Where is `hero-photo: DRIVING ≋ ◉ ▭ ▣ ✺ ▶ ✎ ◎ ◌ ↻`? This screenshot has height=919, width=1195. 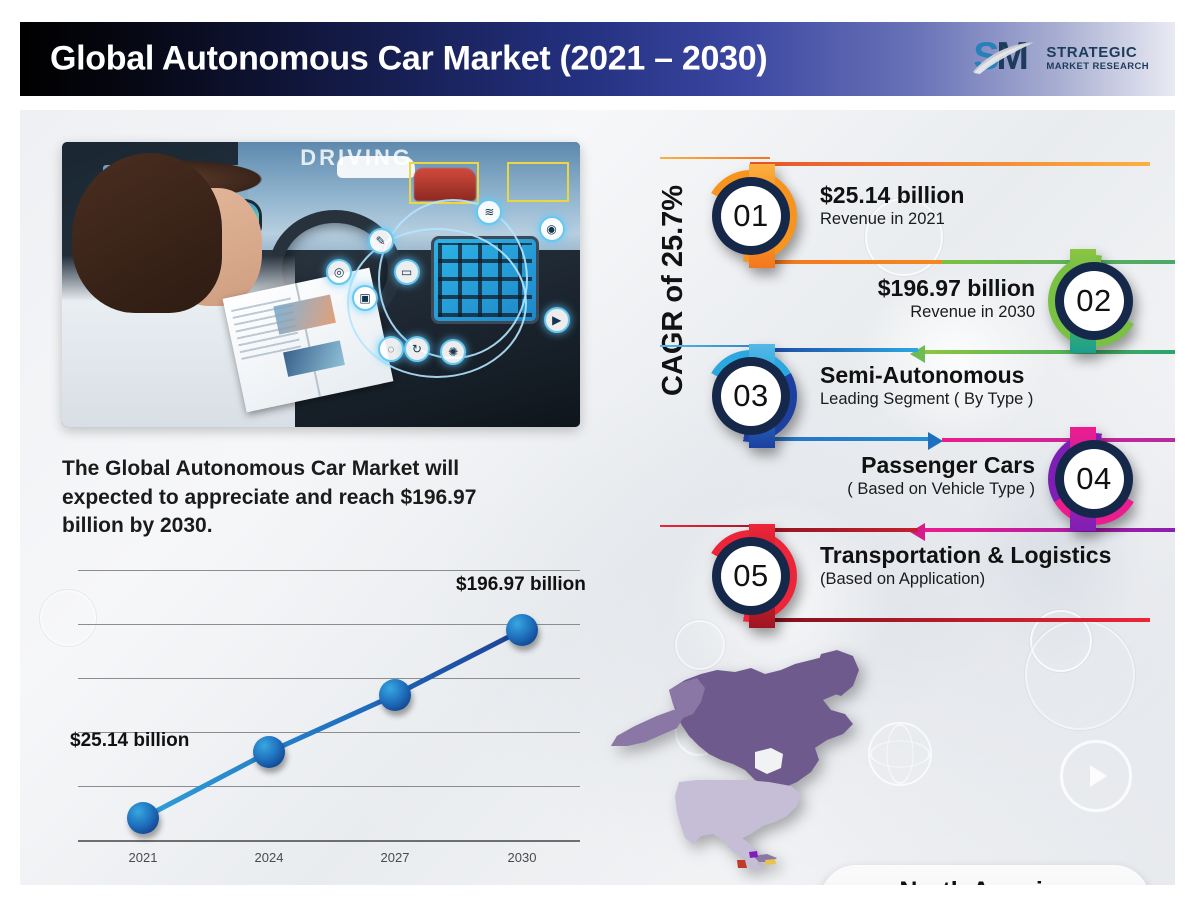
hero-photo: DRIVING ≋ ◉ ▭ ▣ ✺ ▶ ✎ ◎ ◌ ↻ is located at coordinates (321, 284).